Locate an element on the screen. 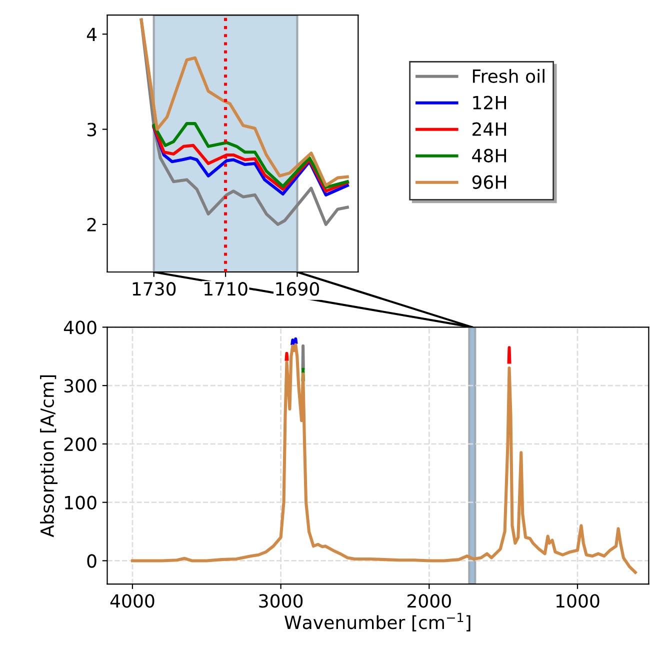 This screenshot has height=657, width=650. y-tick-label: 4 is located at coordinates (91, 34).